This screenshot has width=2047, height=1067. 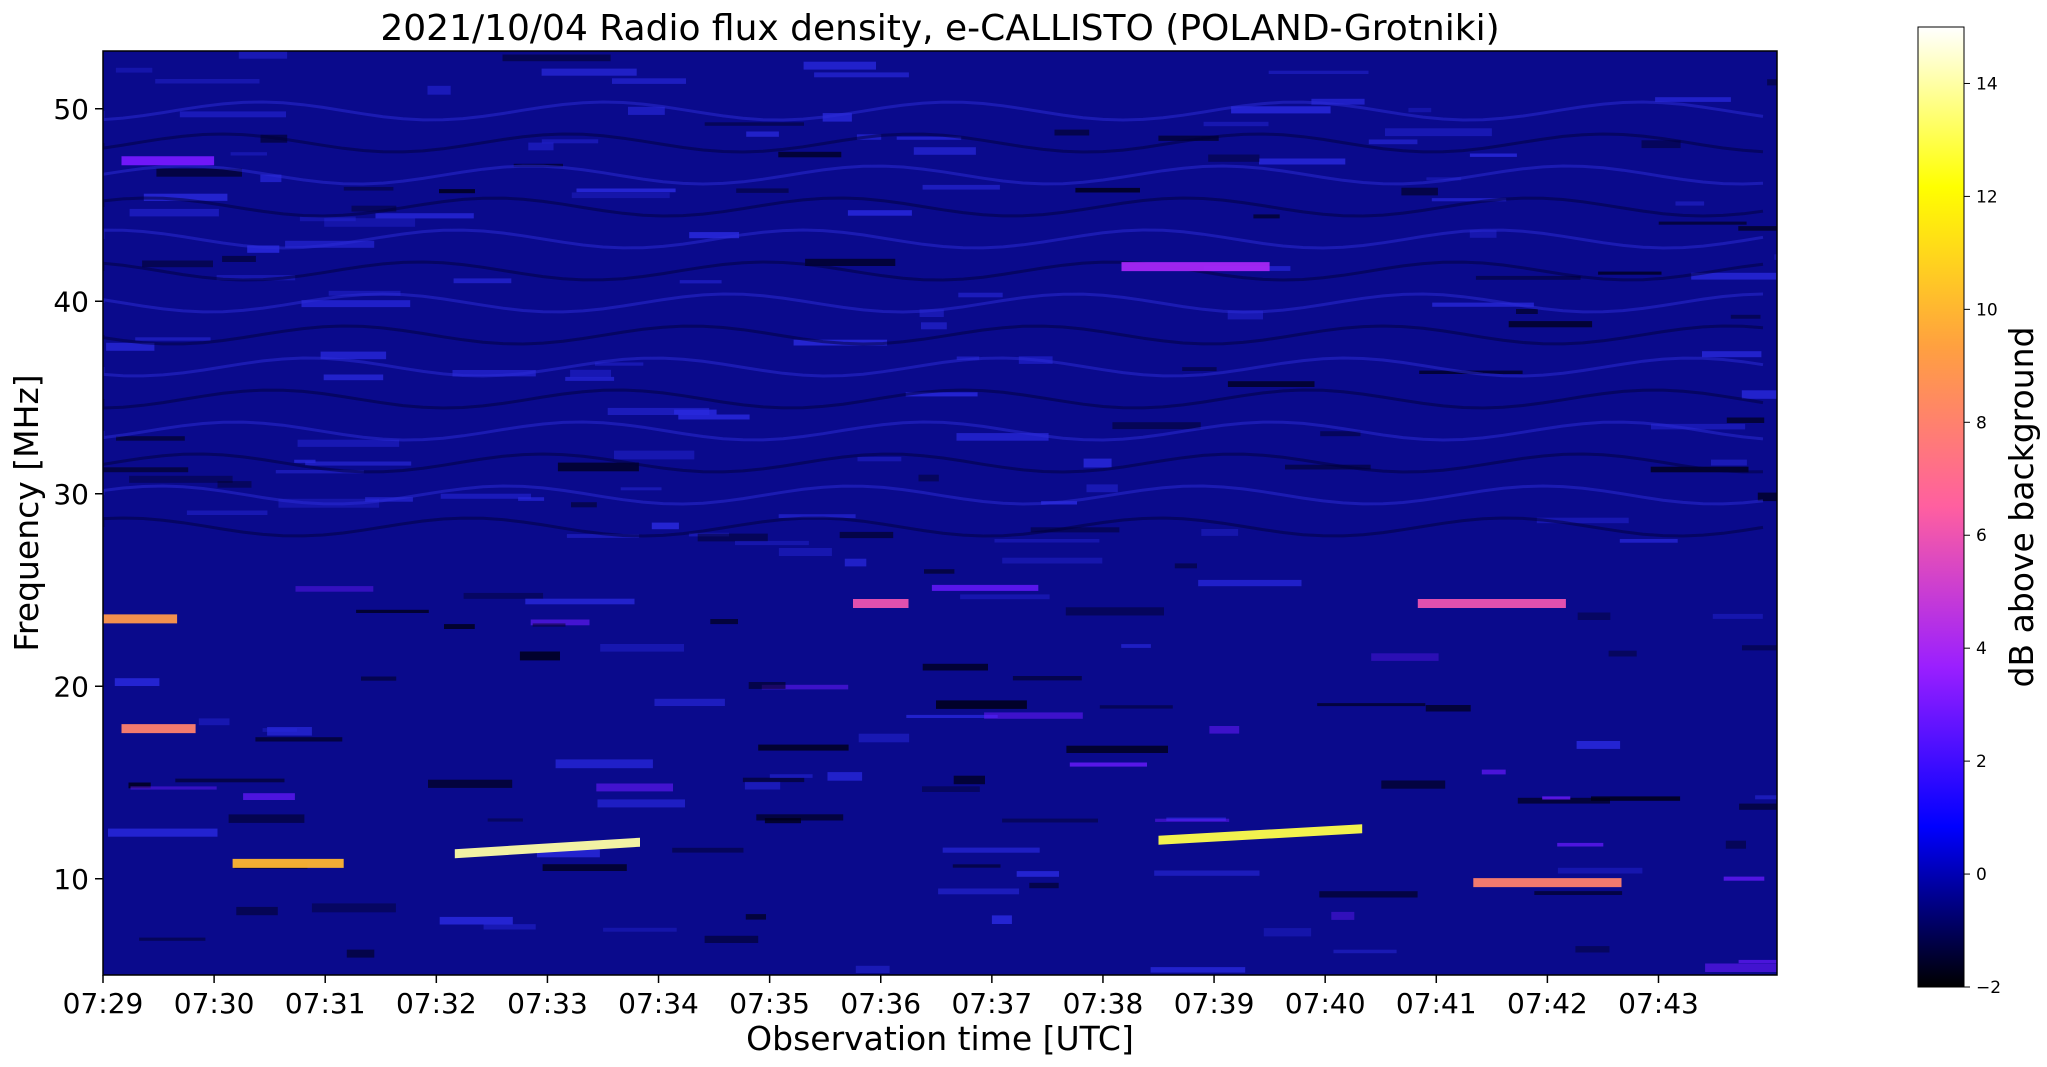 What do you see at coordinates (1981, 875) in the screenshot?
I see `colorbar-tick-label: 0` at bounding box center [1981, 875].